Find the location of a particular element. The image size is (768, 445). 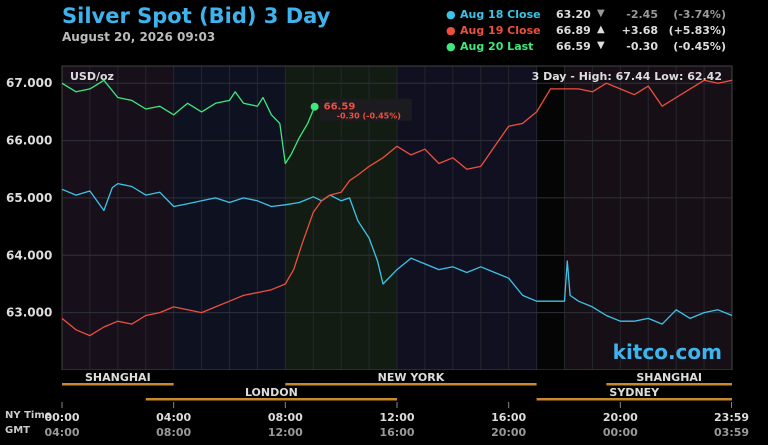

legend-change: +3.68 is located at coordinates (639, 30).